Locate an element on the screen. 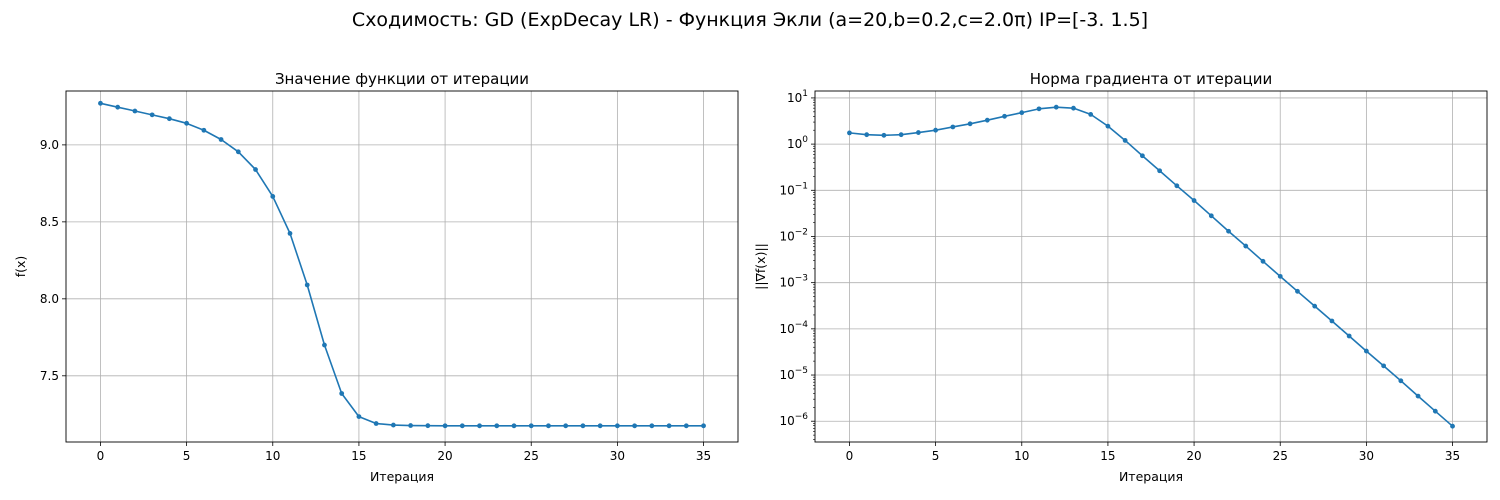 The height and width of the screenshot is (500, 1500). x-tick-label: 20 is located at coordinates (1193, 456).